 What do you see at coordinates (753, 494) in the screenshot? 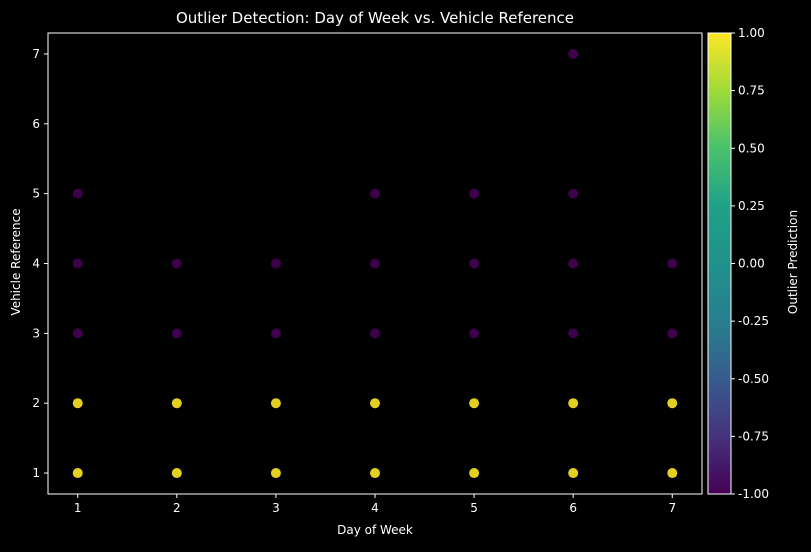
I see `colorbar-tick-label: -1.00` at bounding box center [753, 494].